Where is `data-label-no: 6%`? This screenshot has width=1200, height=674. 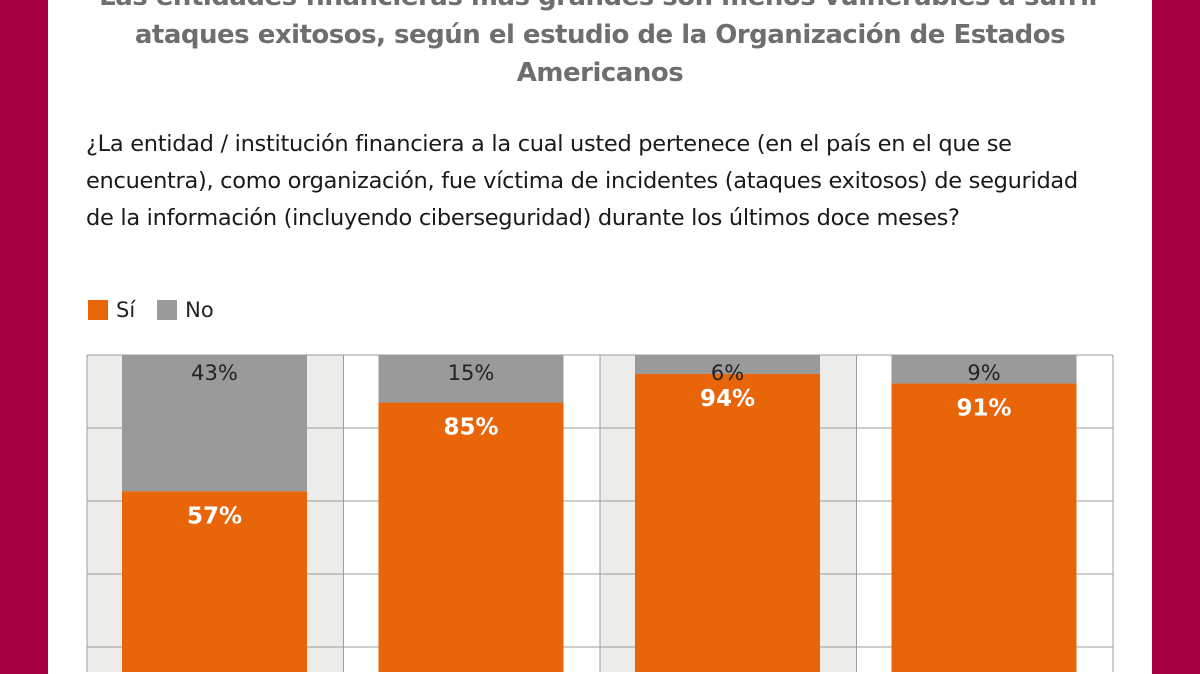 data-label-no: 6% is located at coordinates (727, 373).